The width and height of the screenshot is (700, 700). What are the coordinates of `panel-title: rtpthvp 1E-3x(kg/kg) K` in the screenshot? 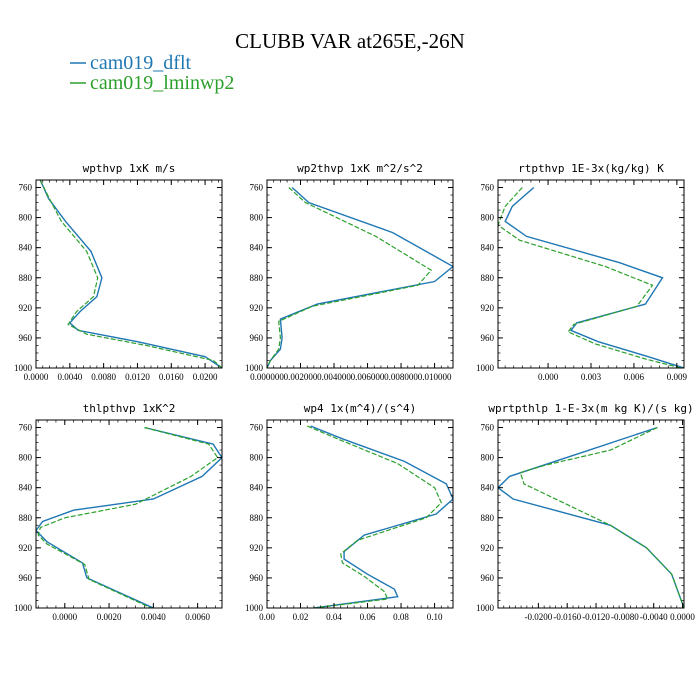 It's located at (591, 168).